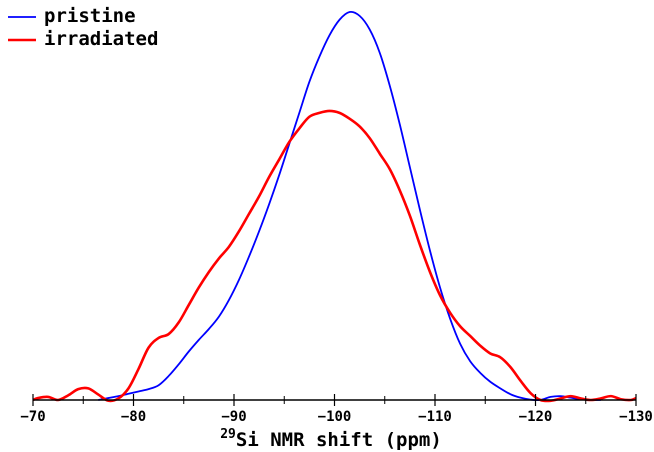 This screenshot has width=654, height=452. I want to click on x-tick-label: −70, so click(32, 417).